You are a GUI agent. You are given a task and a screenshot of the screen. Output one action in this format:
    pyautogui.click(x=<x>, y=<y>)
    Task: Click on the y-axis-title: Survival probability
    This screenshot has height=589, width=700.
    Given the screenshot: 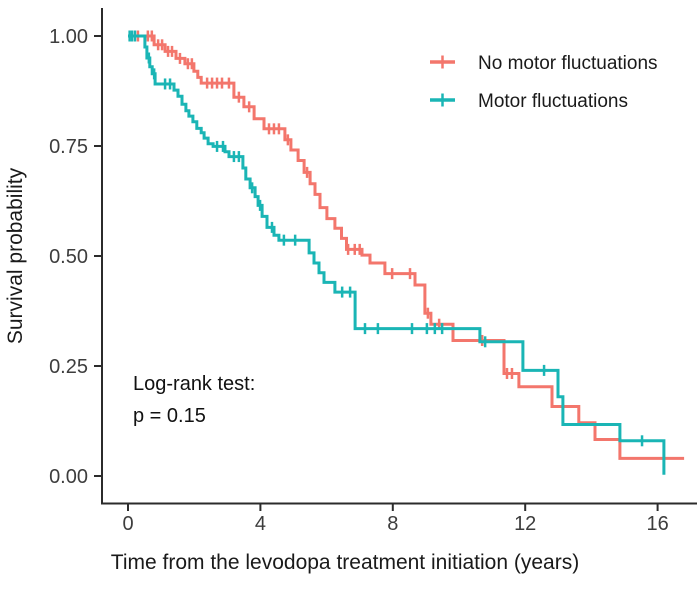 What is the action you would take?
    pyautogui.click(x=15, y=255)
    